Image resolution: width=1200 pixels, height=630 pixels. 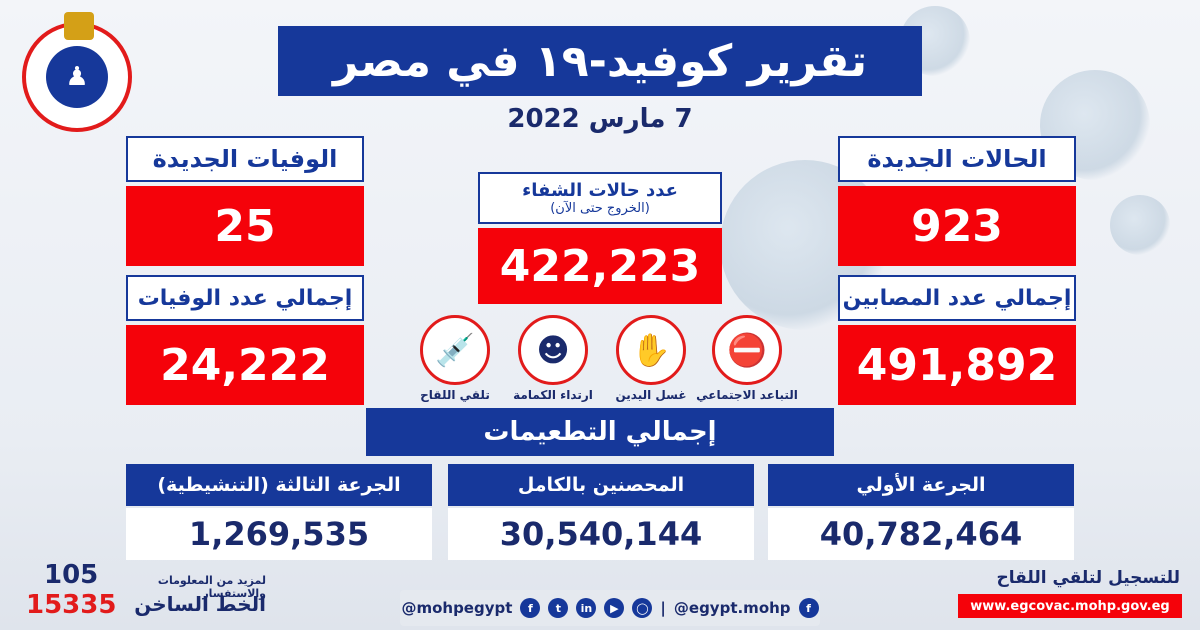 I want to click on precaution-label: تلقي اللقاح, so click(x=455, y=395).